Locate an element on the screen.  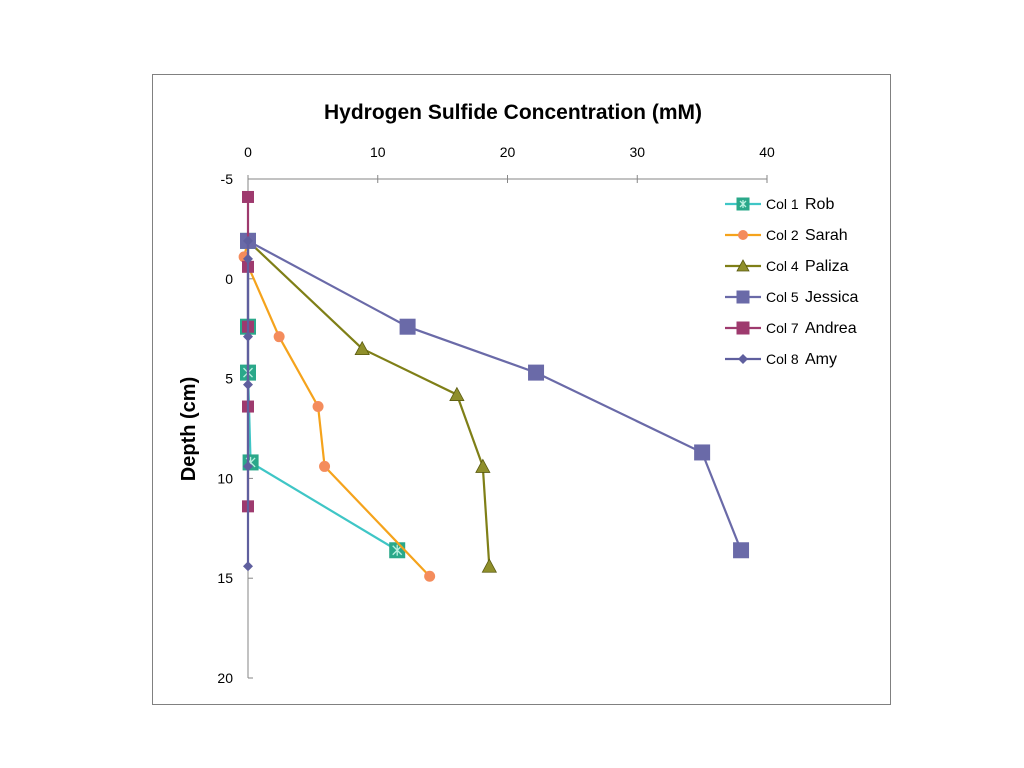
legend-series-name: Col 7 is located at coordinates (782, 328).